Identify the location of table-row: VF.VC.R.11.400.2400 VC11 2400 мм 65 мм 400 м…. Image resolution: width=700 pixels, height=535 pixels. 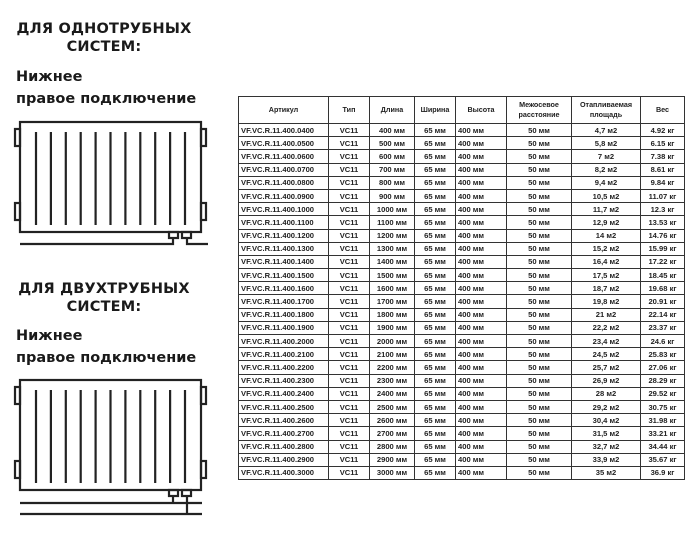
(461, 393).